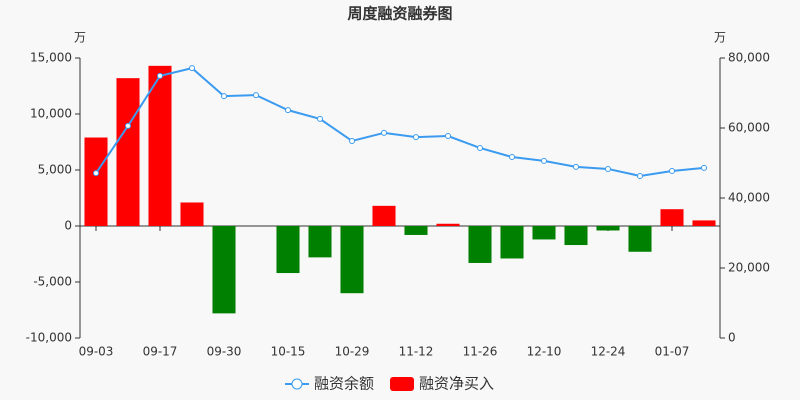 Image resolution: width=800 pixels, height=400 pixels. I want to click on legend-label: 融资余额, so click(344, 384).